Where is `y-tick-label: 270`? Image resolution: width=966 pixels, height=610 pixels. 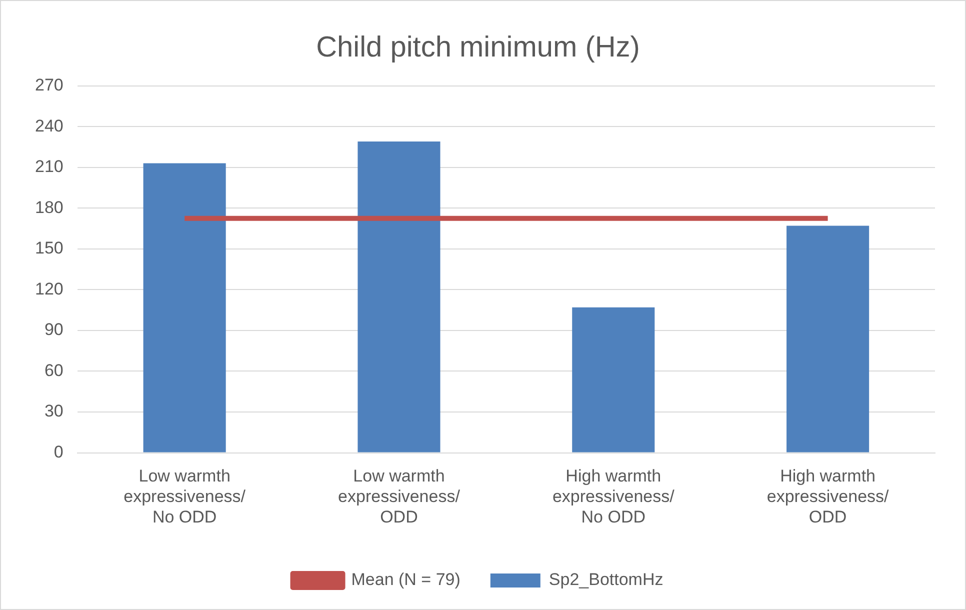
y-tick-label: 270 is located at coordinates (49, 84).